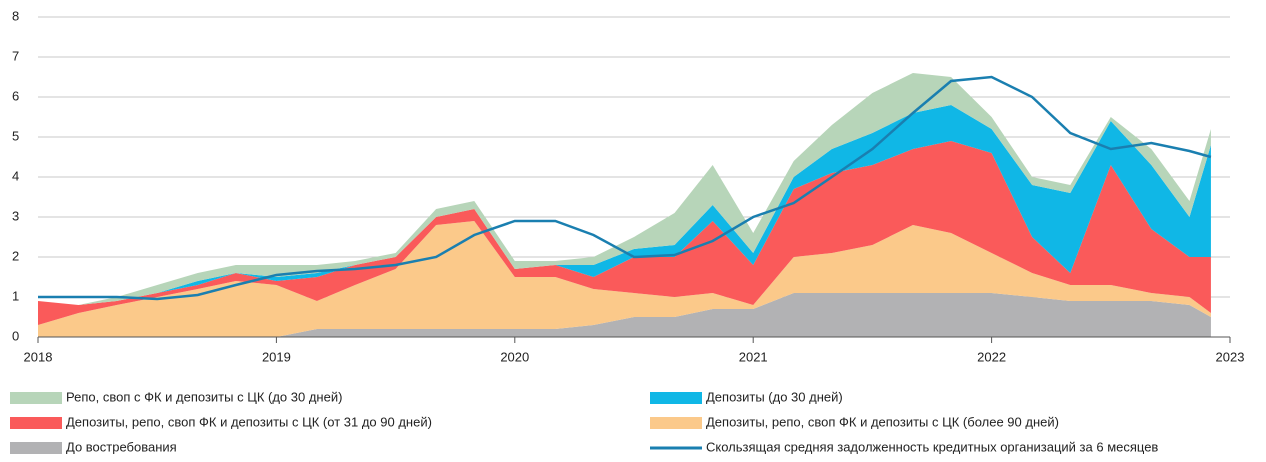 The width and height of the screenshot is (1266, 462). What do you see at coordinates (15, 175) in the screenshot?
I see `y-tick-label: 4` at bounding box center [15, 175].